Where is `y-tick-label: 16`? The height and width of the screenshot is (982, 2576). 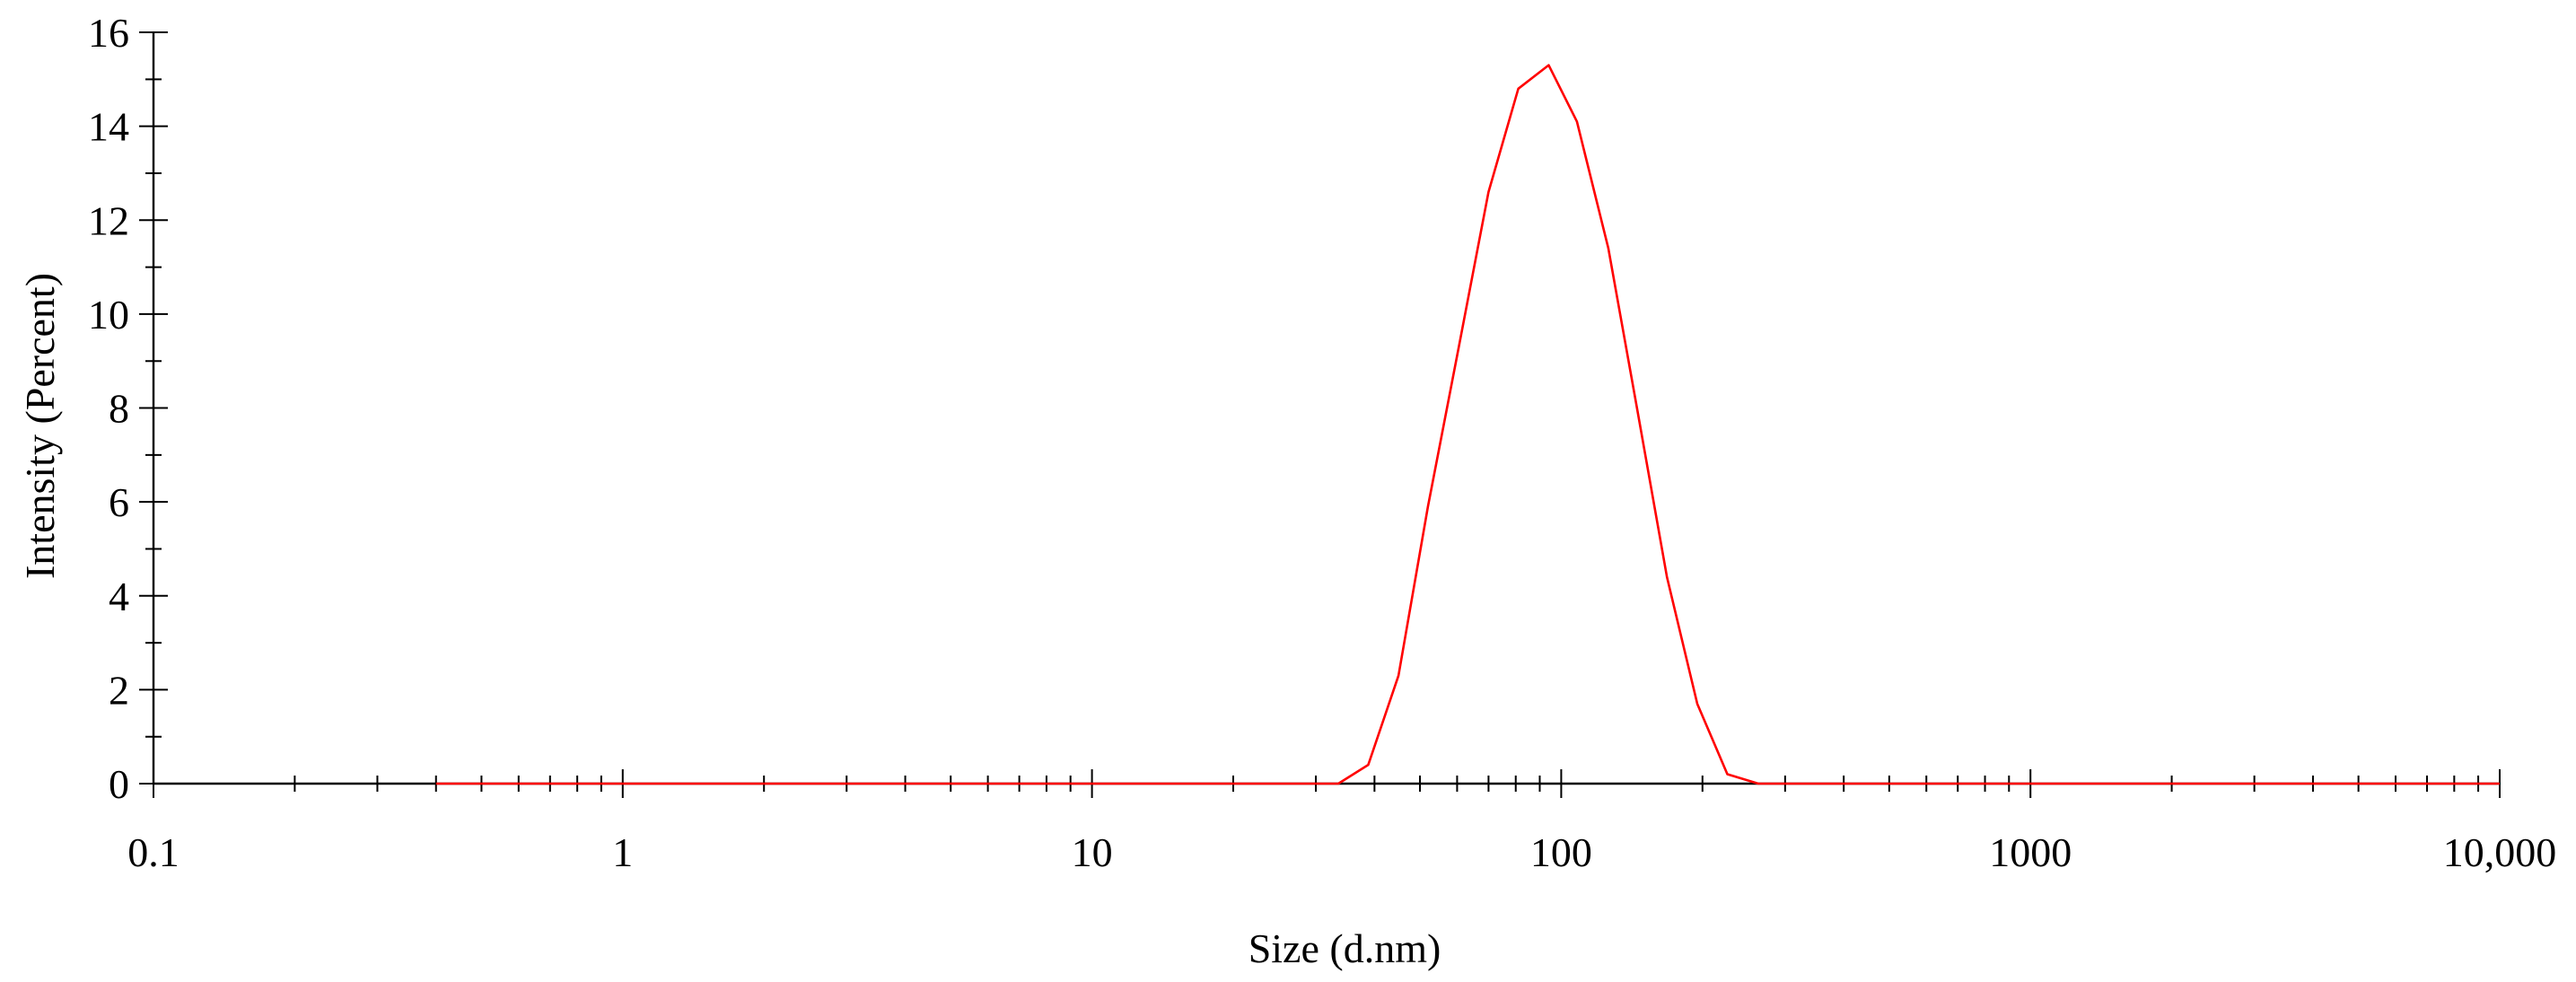
y-tick-label: 16 is located at coordinates (108, 33).